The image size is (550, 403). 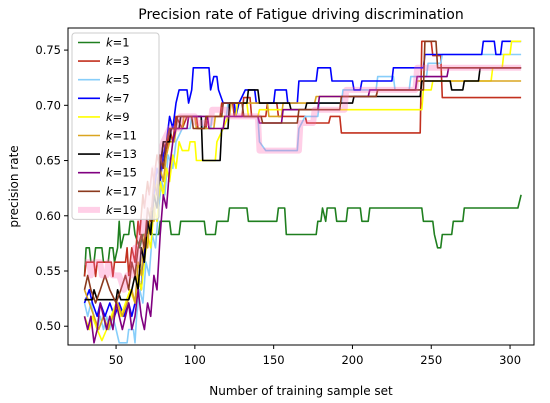 I want to click on legend-label-value: =13, so click(x=125, y=154).